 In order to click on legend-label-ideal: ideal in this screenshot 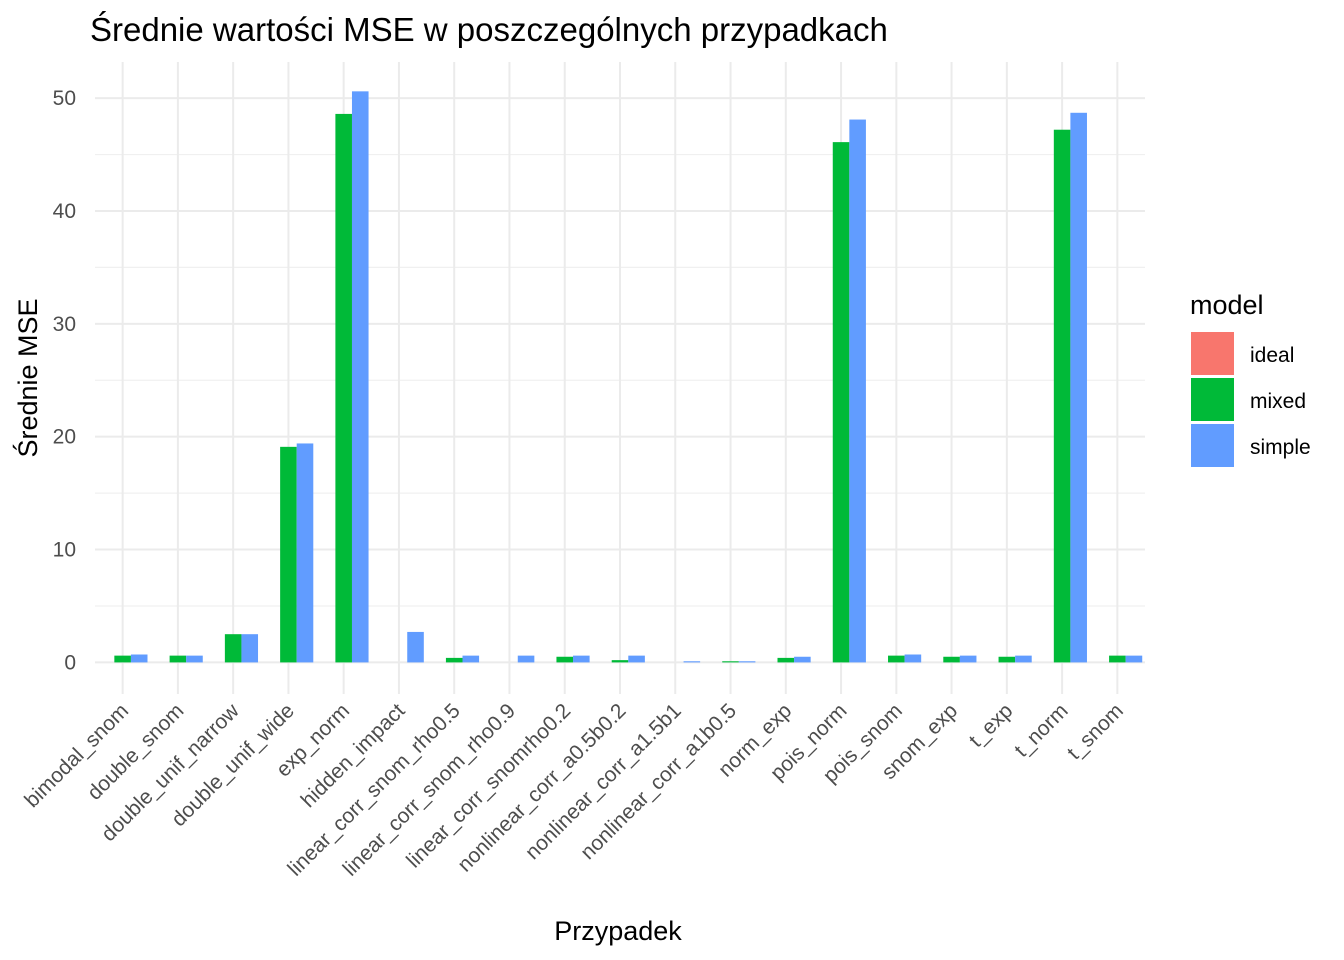, I will do `click(1272, 355)`.